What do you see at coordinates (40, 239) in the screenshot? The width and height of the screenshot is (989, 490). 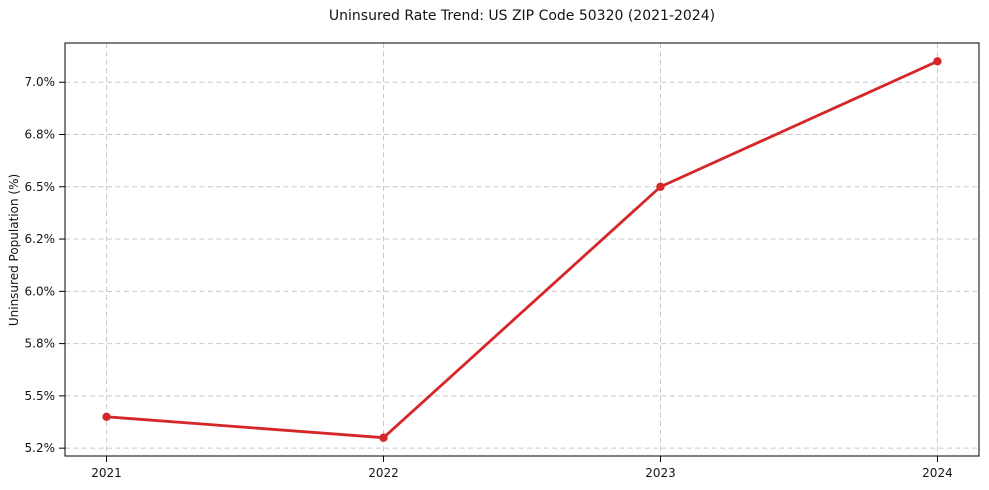 I see `y-tick-label: 6.2%` at bounding box center [40, 239].